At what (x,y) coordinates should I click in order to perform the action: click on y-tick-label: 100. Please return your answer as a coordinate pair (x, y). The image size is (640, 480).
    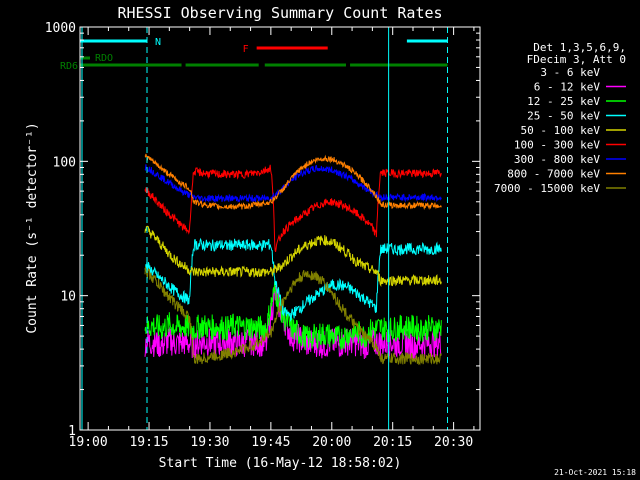
    Looking at the image, I should click on (64, 162).